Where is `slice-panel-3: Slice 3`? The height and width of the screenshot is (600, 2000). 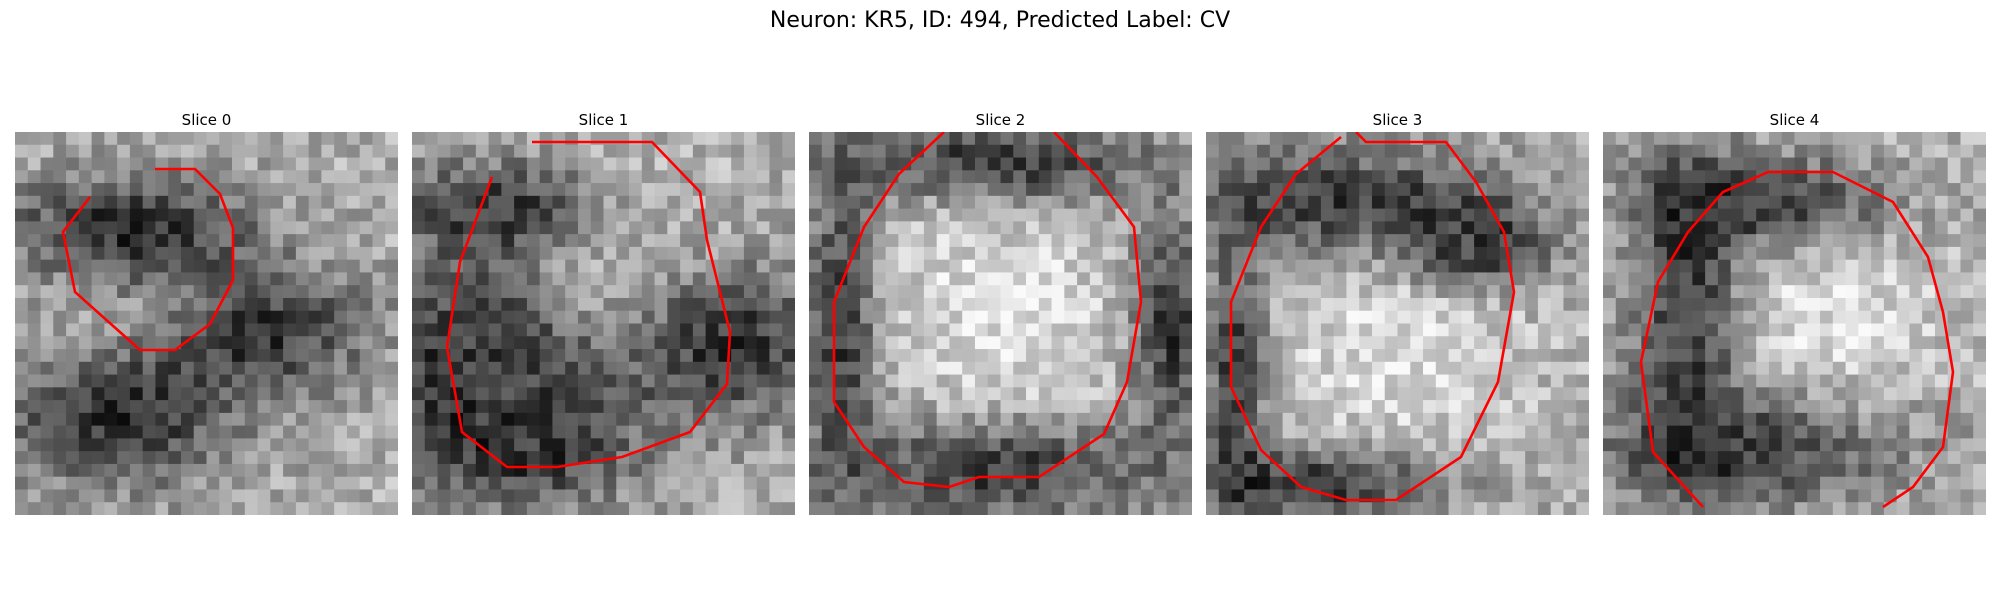
slice-panel-3: Slice 3 is located at coordinates (1397, 312).